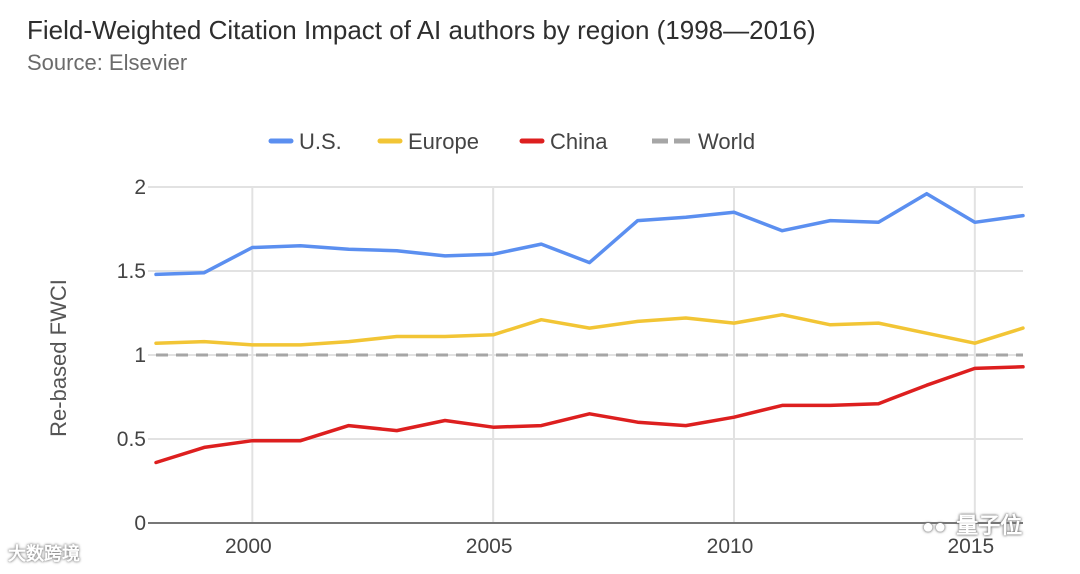  Describe the element at coordinates (579, 141) in the screenshot. I see `legend-label-china: China` at that location.